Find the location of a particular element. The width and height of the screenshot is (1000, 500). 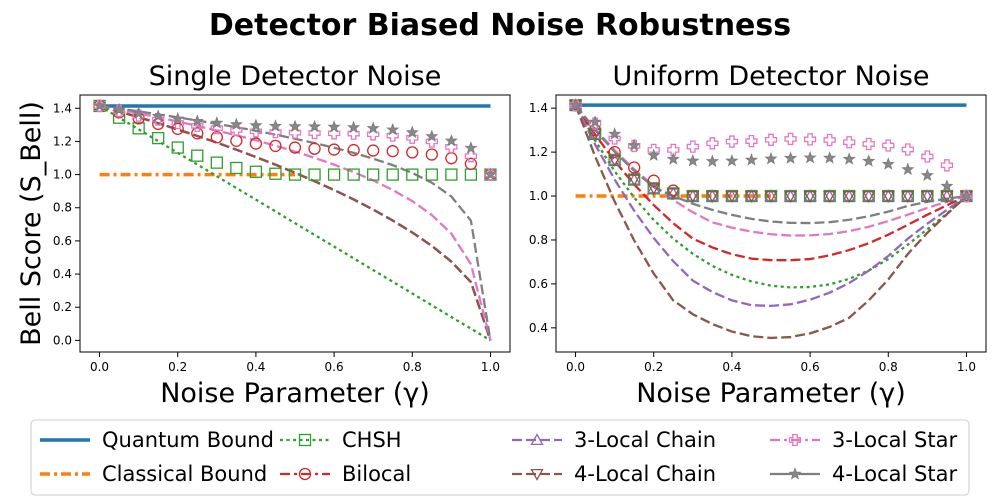

series-markers-chsh is located at coordinates (295, 140).